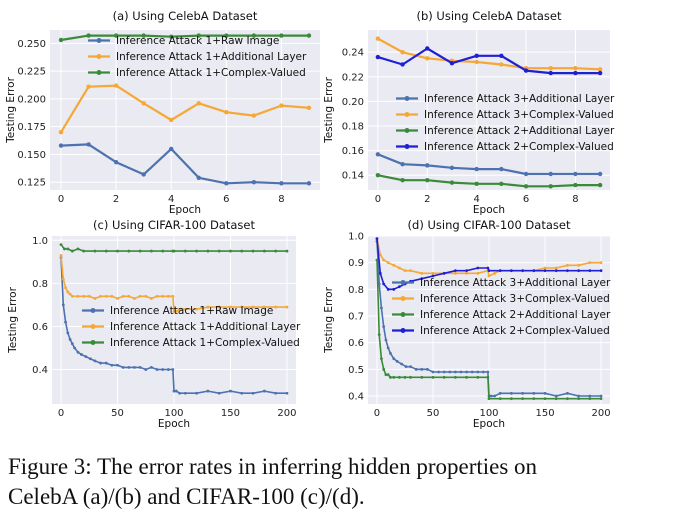  Describe the element at coordinates (526, 199) in the screenshot. I see `x-tick-label: 6` at that location.